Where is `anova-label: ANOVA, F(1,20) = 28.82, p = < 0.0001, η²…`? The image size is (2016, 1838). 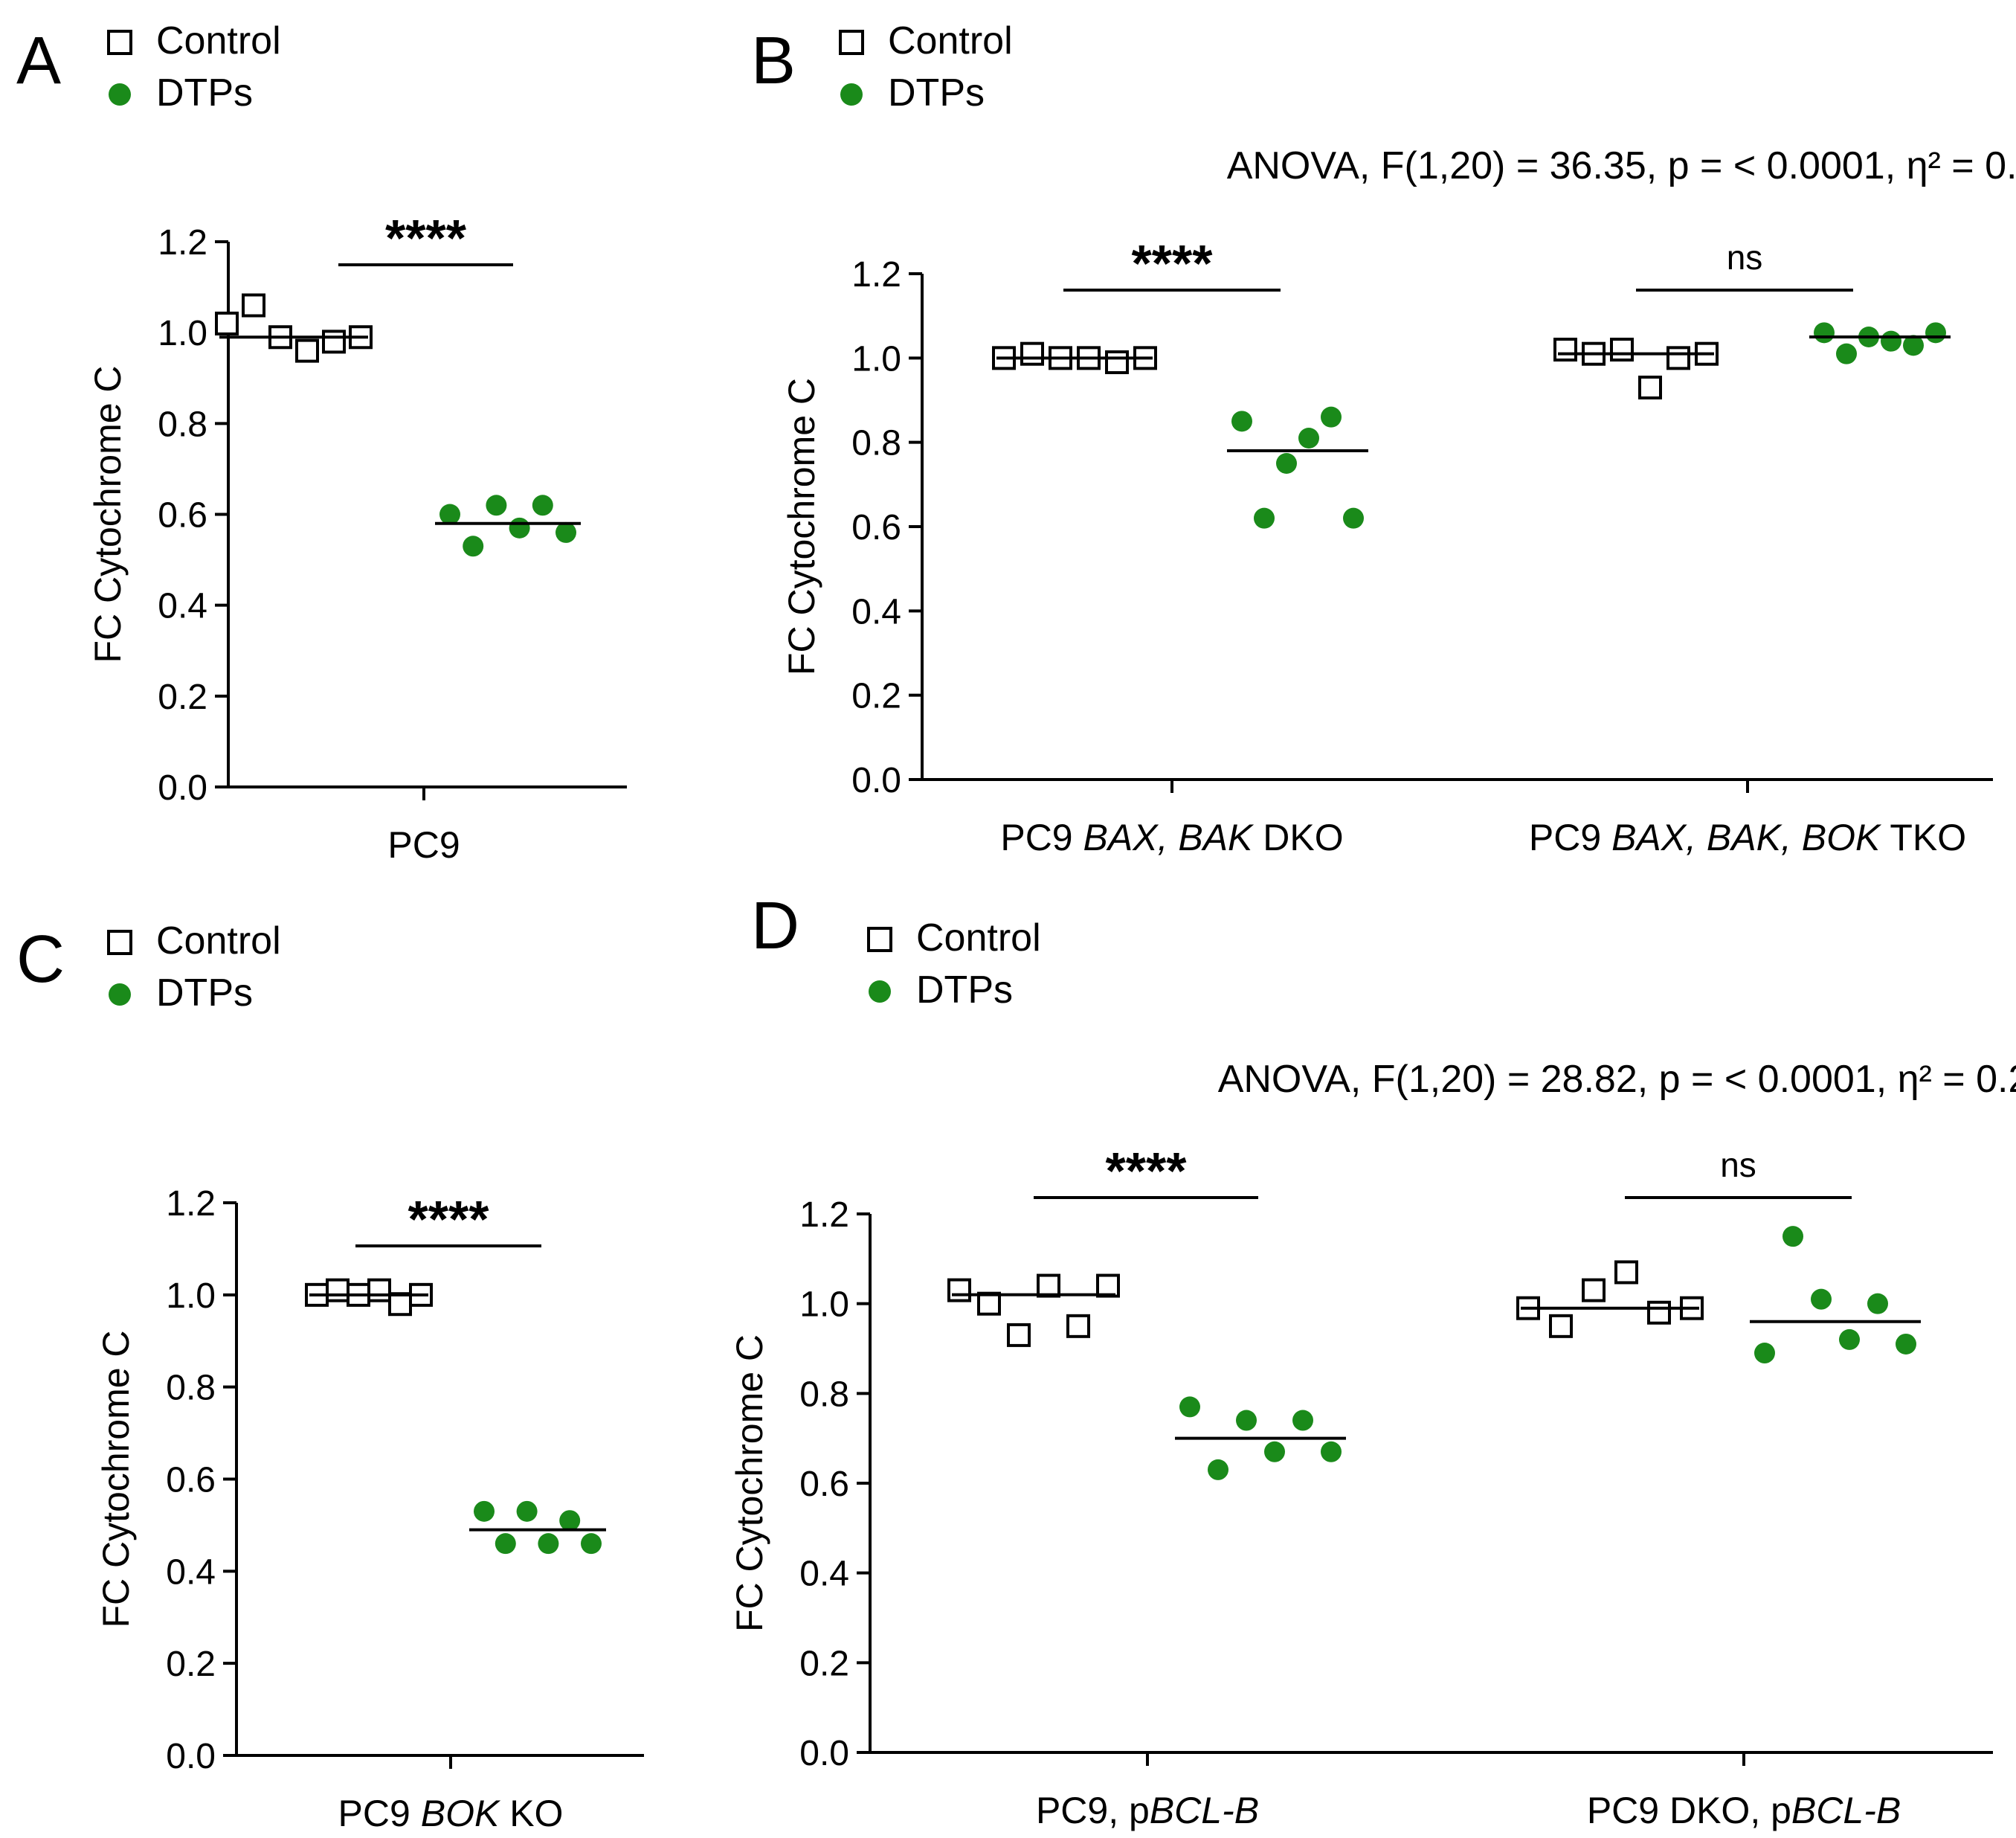
anova-label: ANOVA, F(1,20) = 28.82, p = < 0.0001, η²… is located at coordinates (1617, 1079).